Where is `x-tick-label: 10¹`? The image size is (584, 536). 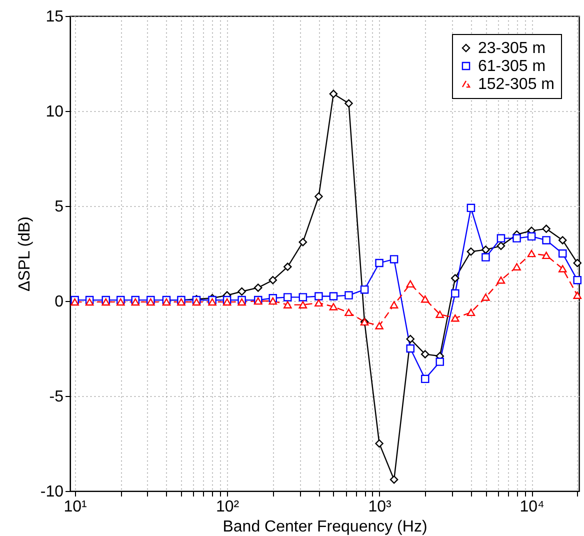 x-tick-label: 10¹ is located at coordinates (75, 507).